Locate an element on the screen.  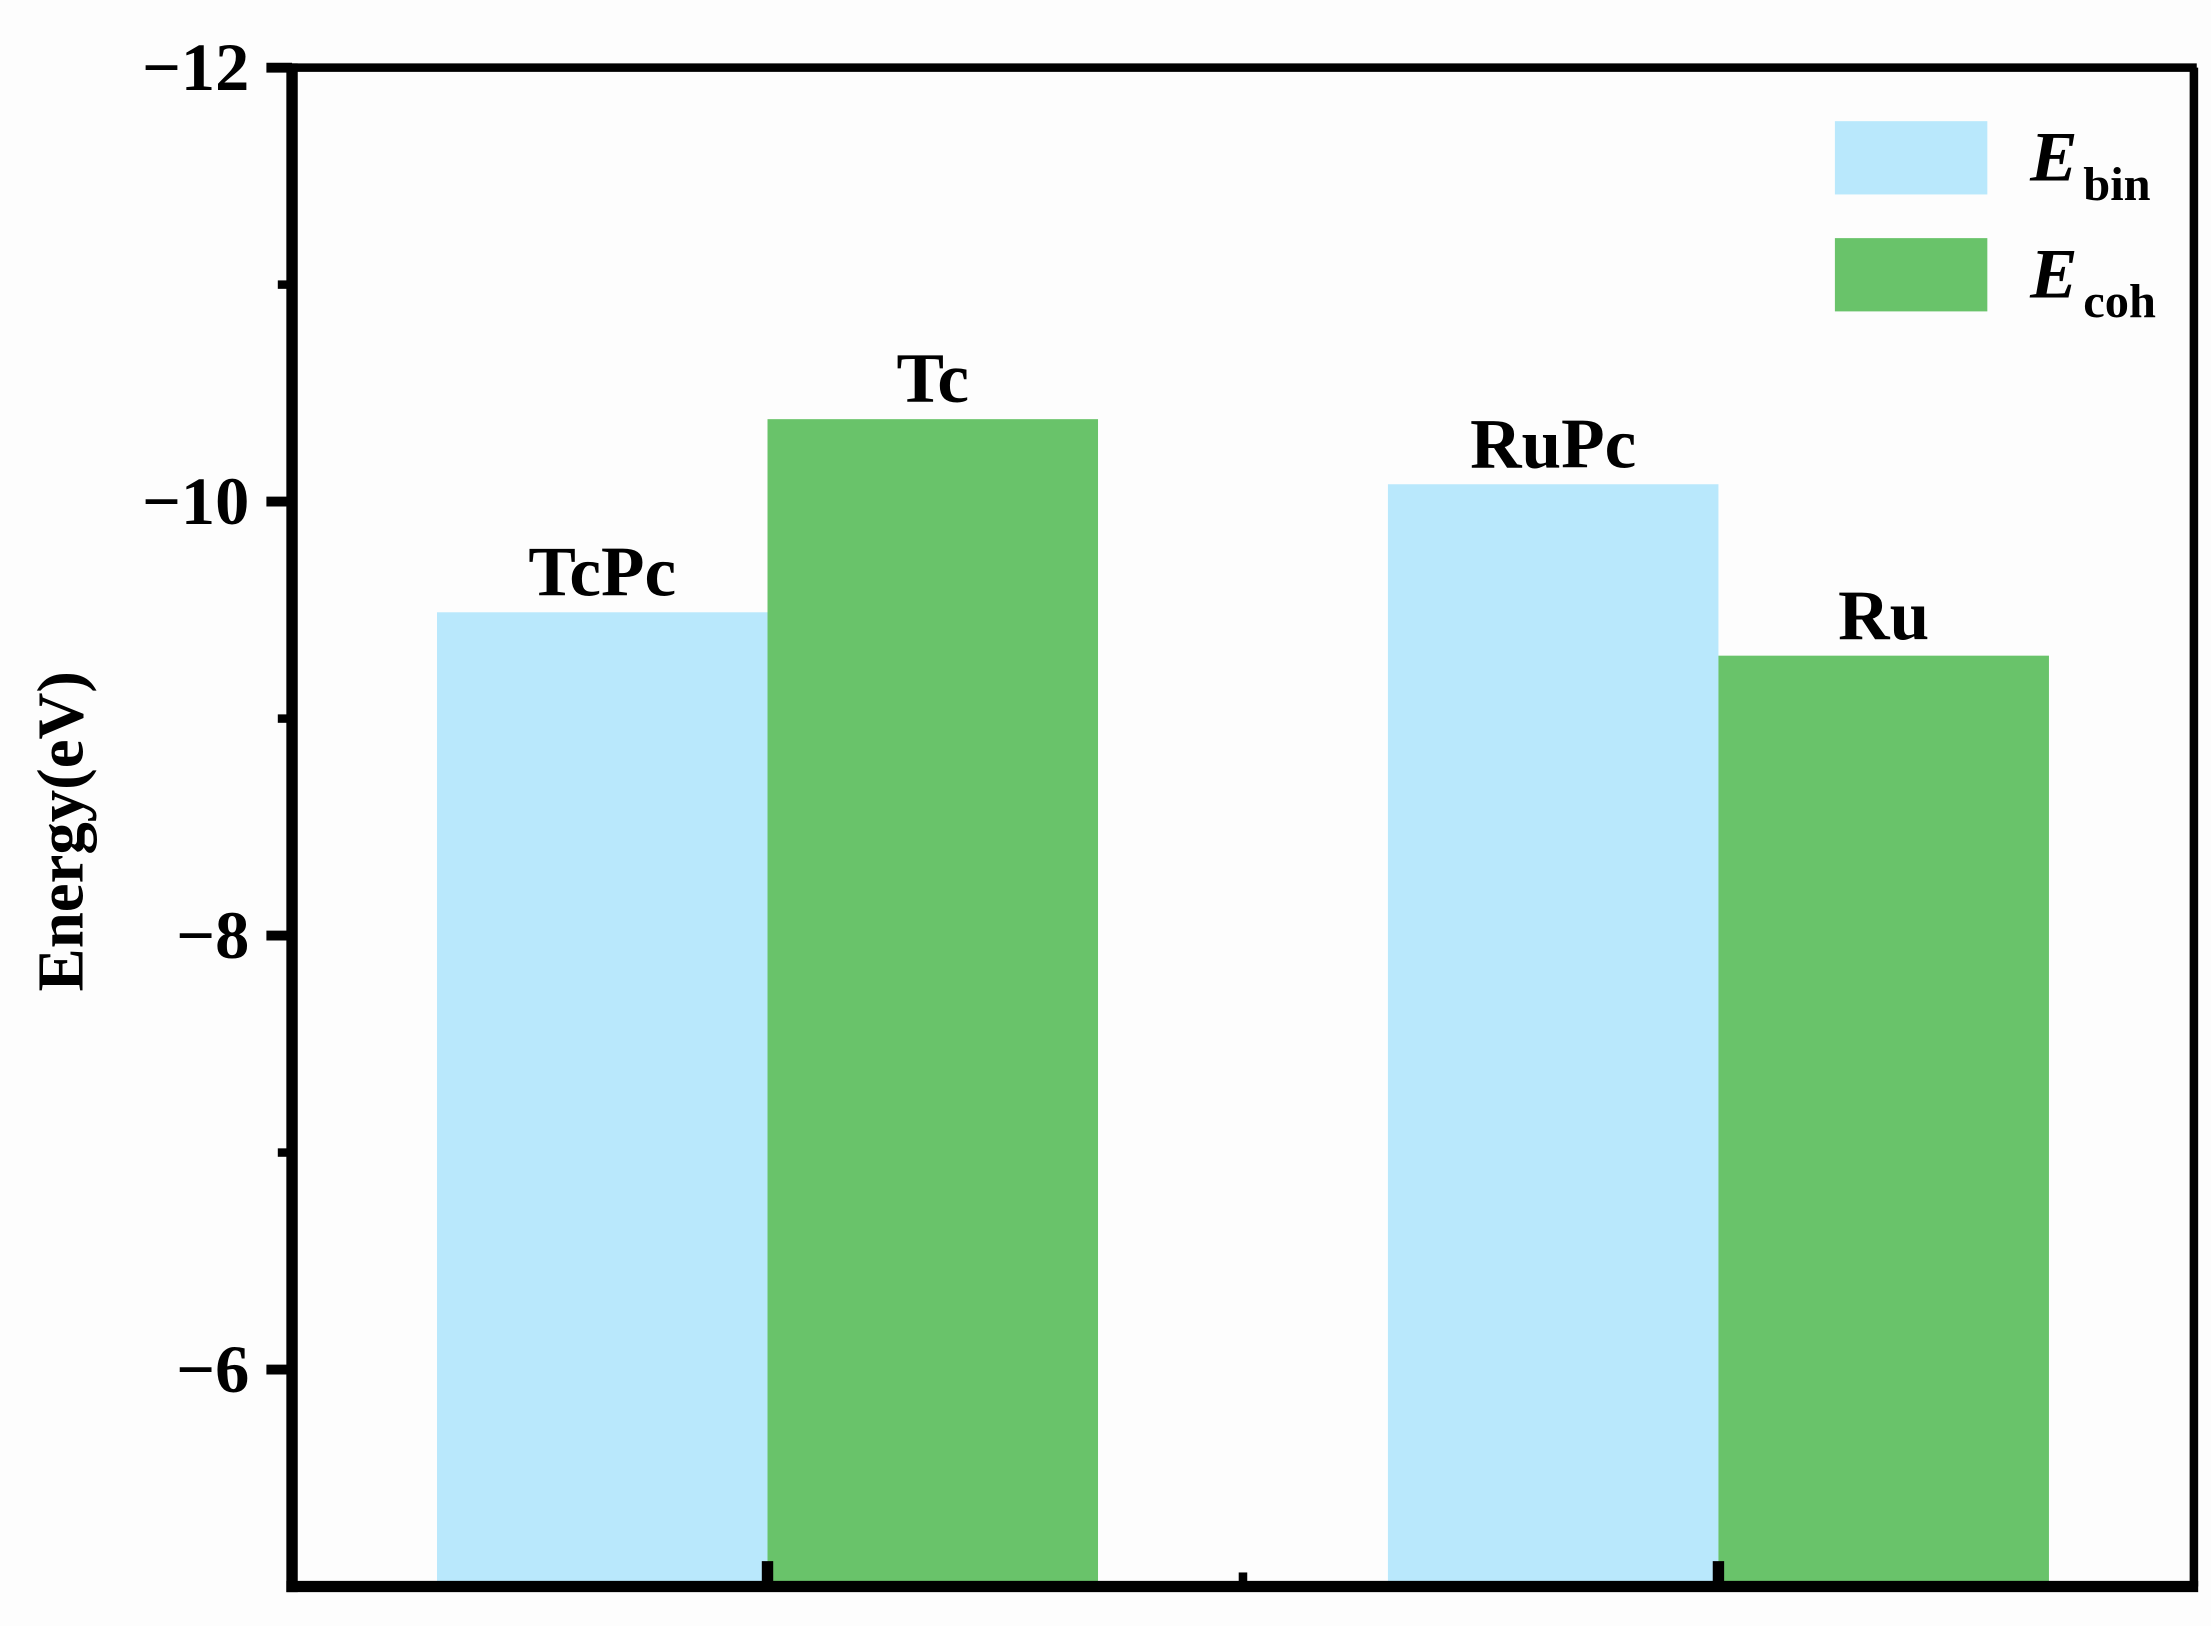
bar-label: Tc is located at coordinates (932, 380).